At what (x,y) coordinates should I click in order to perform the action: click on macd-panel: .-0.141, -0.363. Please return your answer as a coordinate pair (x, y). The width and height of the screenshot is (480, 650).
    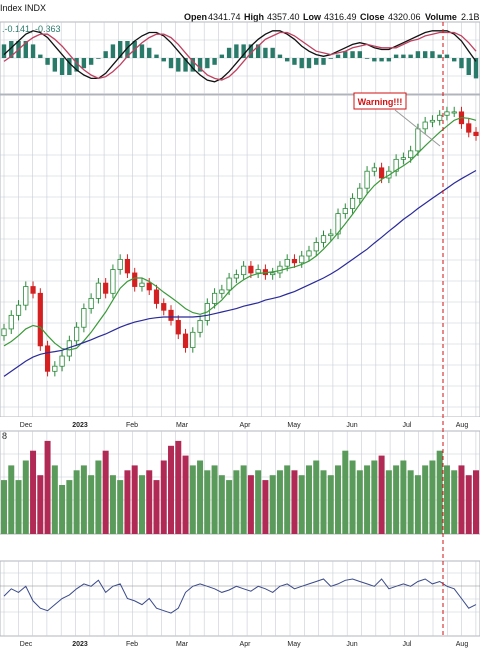
    Looking at the image, I should click on (240, 58).